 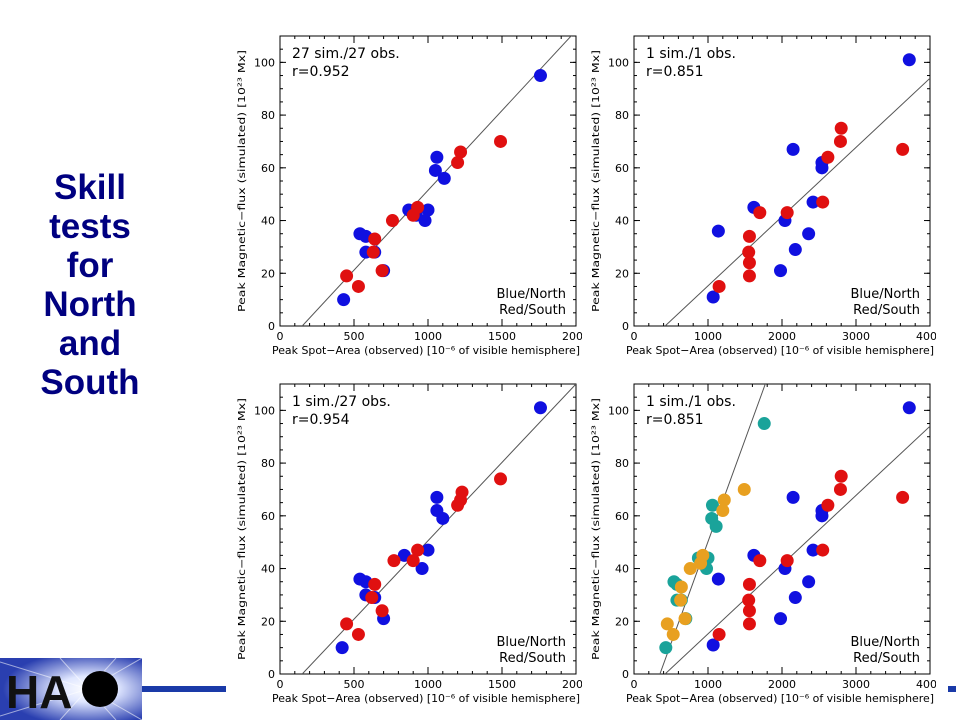 I want to click on title-line: for, so click(x=90, y=265).